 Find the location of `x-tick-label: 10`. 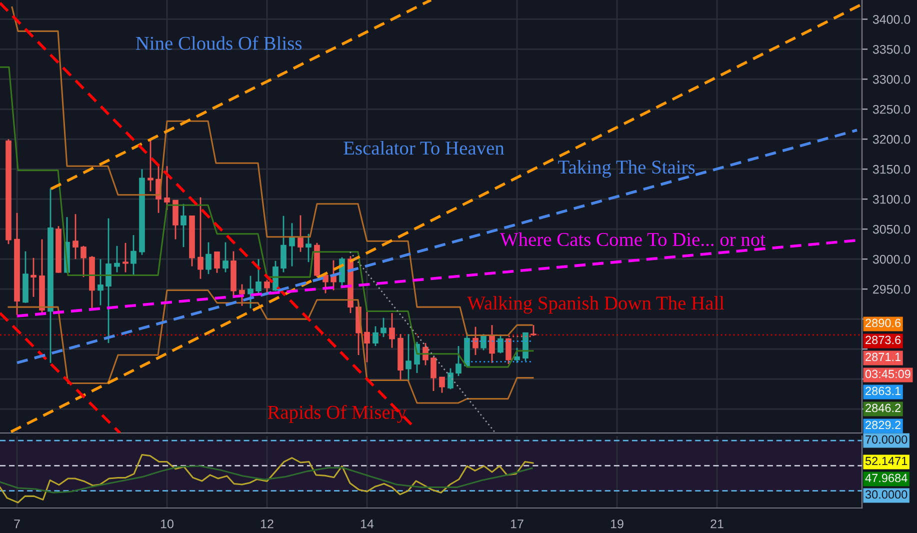

x-tick-label: 10 is located at coordinates (167, 523).